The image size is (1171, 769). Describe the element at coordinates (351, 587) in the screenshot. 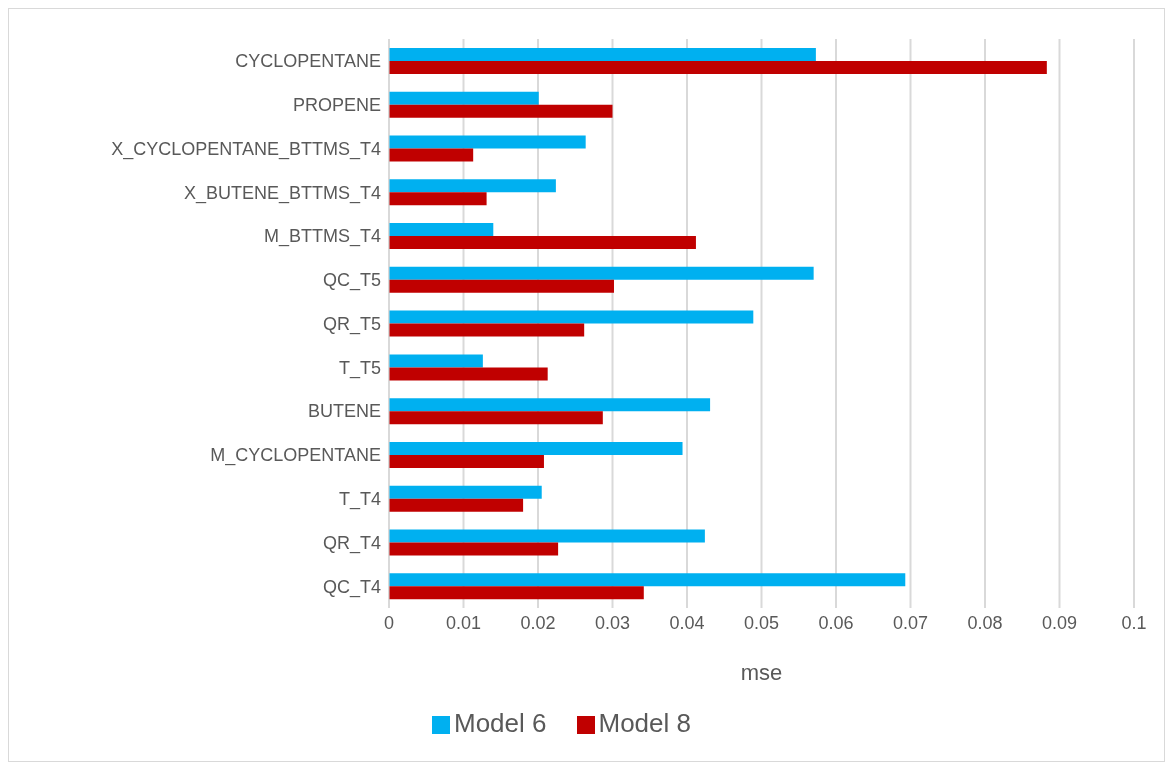

I see `y-tick-label: QC_T4` at that location.